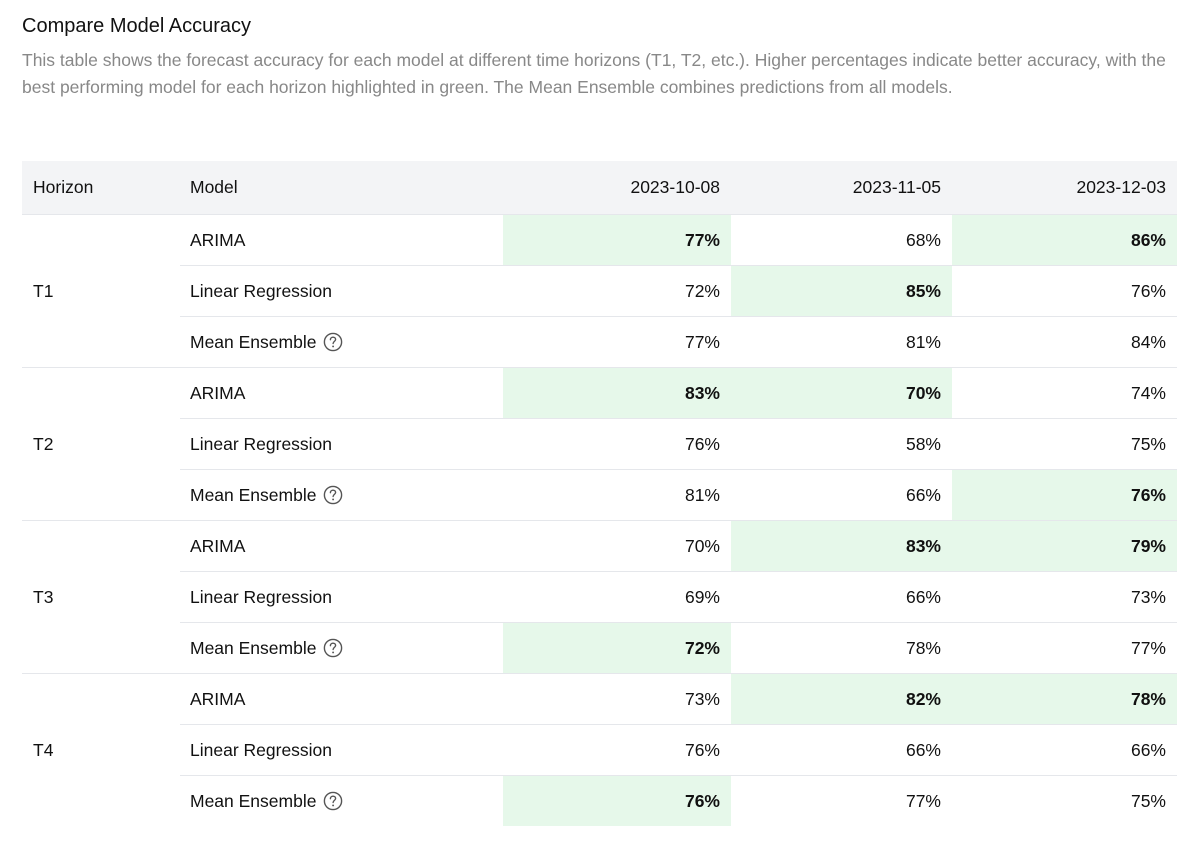 This screenshot has width=1200, height=842. I want to click on table-row: Linear Regression 72% 85% 76%, so click(599, 291).